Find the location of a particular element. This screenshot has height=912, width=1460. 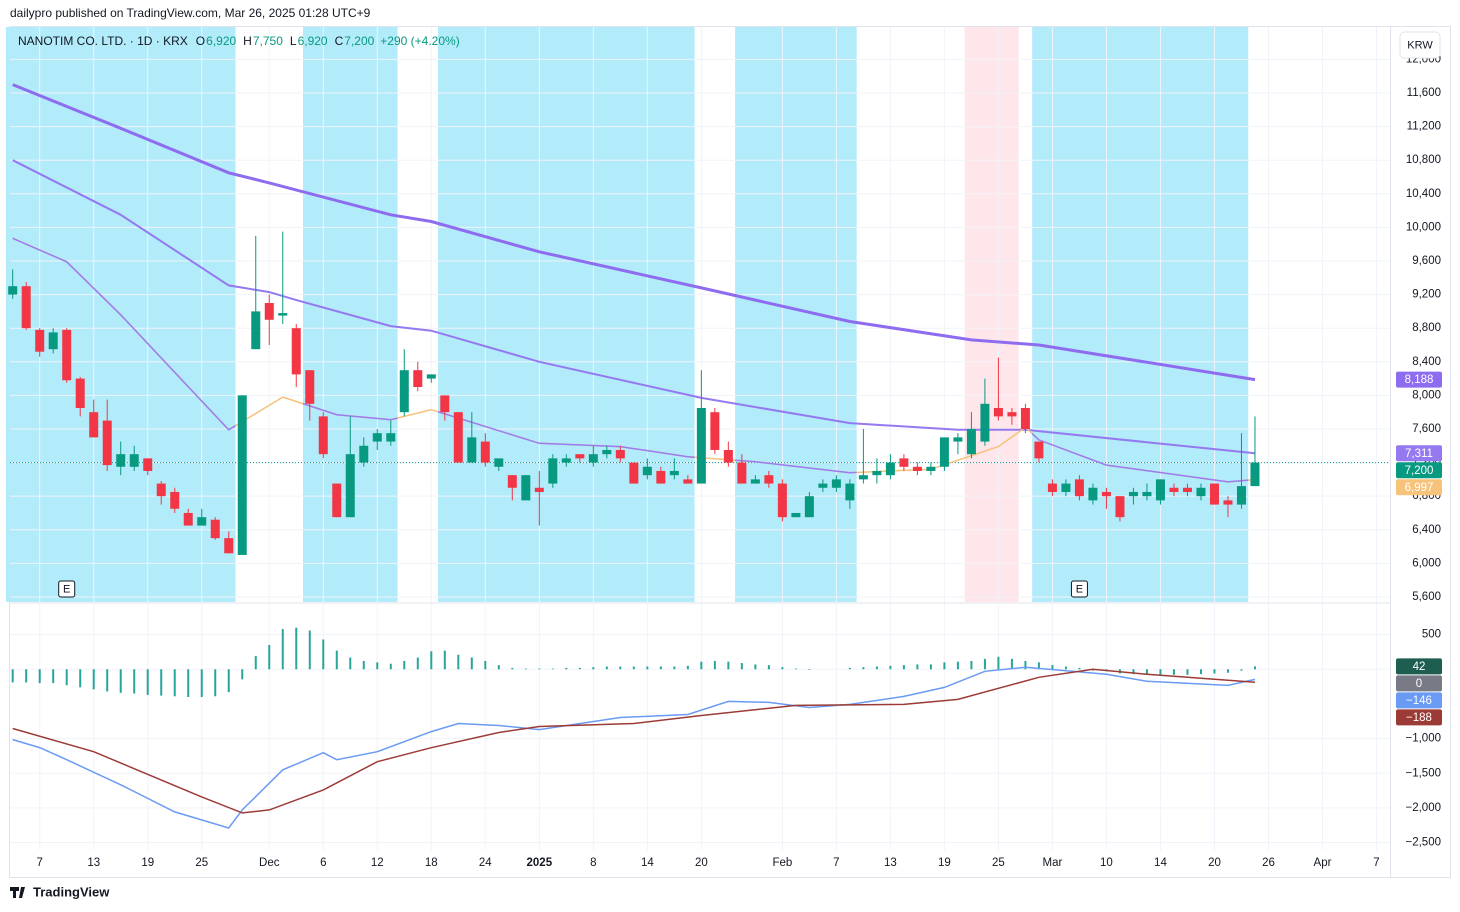

zero-label: 0 is located at coordinates (1419, 684).